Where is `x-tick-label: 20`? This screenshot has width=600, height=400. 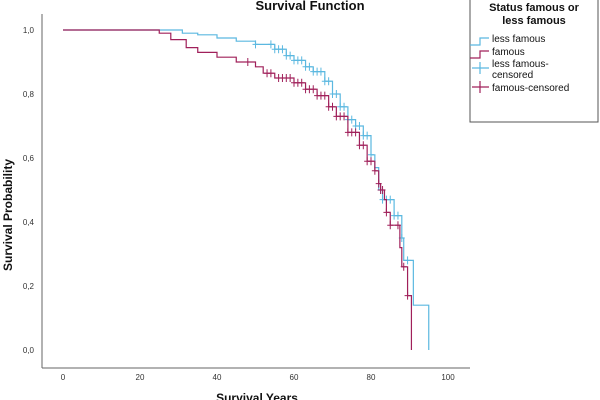
x-tick-label: 20 is located at coordinates (140, 377).